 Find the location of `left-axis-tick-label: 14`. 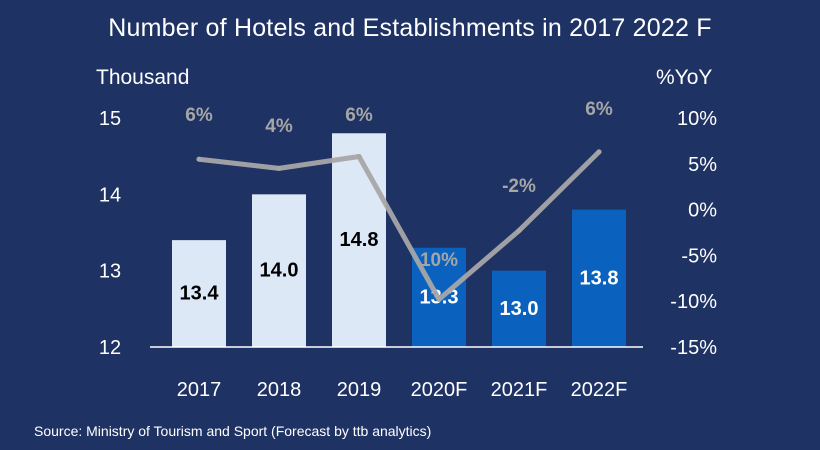

left-axis-tick-label: 14 is located at coordinates (110, 195).